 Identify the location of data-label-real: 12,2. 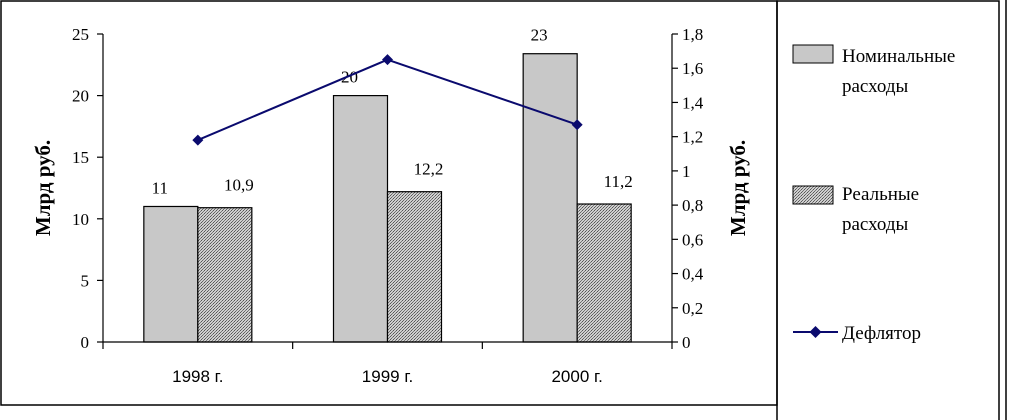
(429, 169).